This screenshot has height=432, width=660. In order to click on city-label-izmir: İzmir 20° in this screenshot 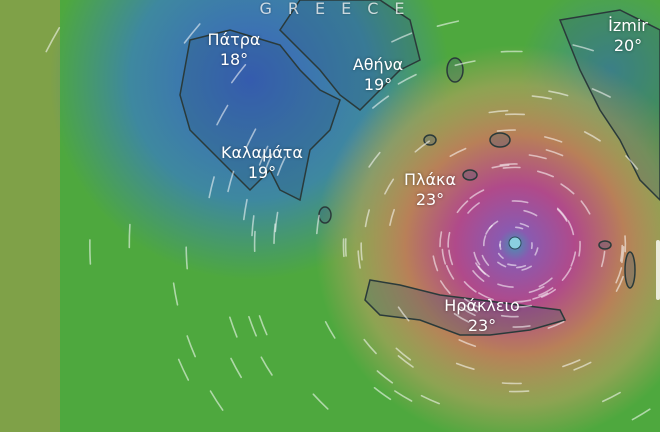, I will do `click(628, 36)`.